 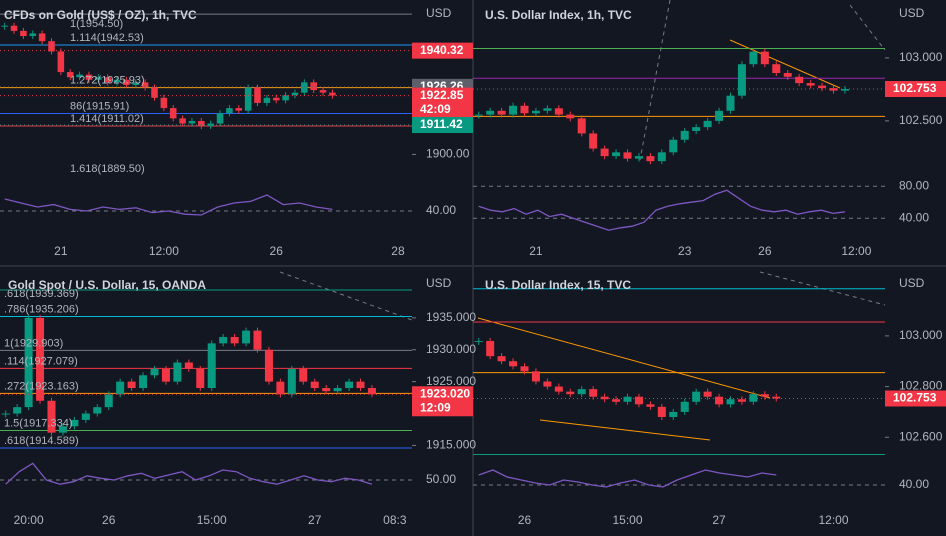 What do you see at coordinates (41, 441) in the screenshot?
I see `fib-label: .618(1914.589)` at bounding box center [41, 441].